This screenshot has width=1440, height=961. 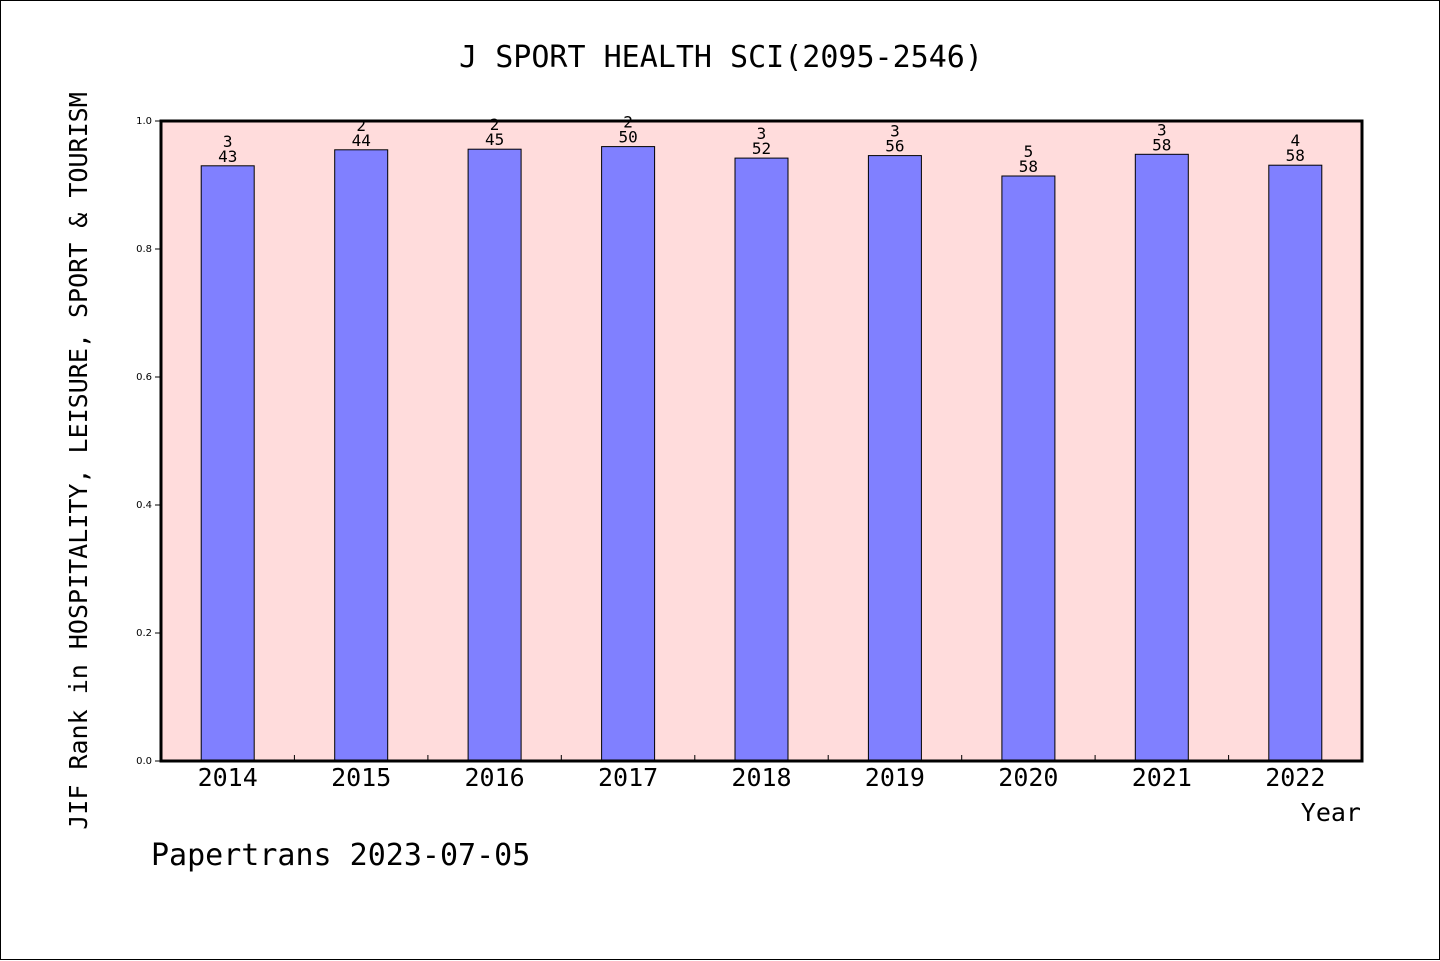 I want to click on x-tick-label: 2016, so click(x=494, y=777).